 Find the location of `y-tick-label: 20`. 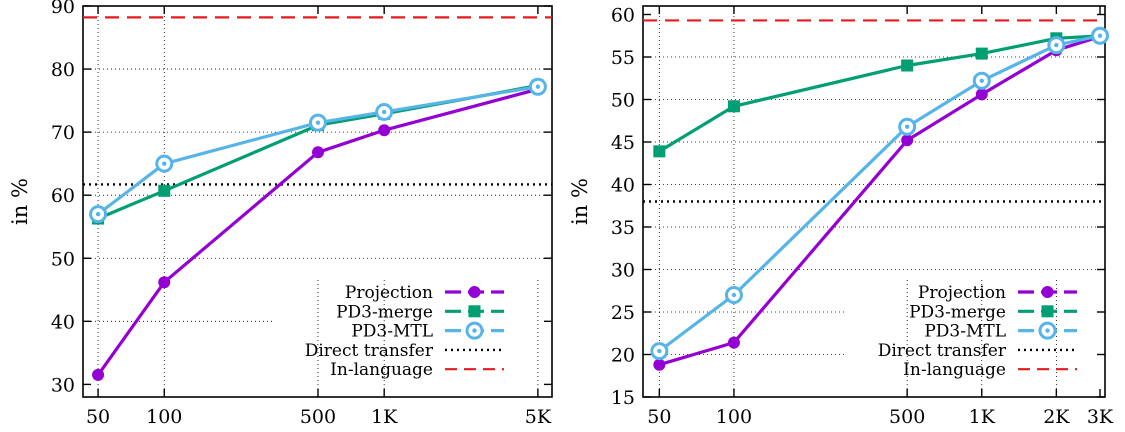

y-tick-label: 20 is located at coordinates (623, 356).